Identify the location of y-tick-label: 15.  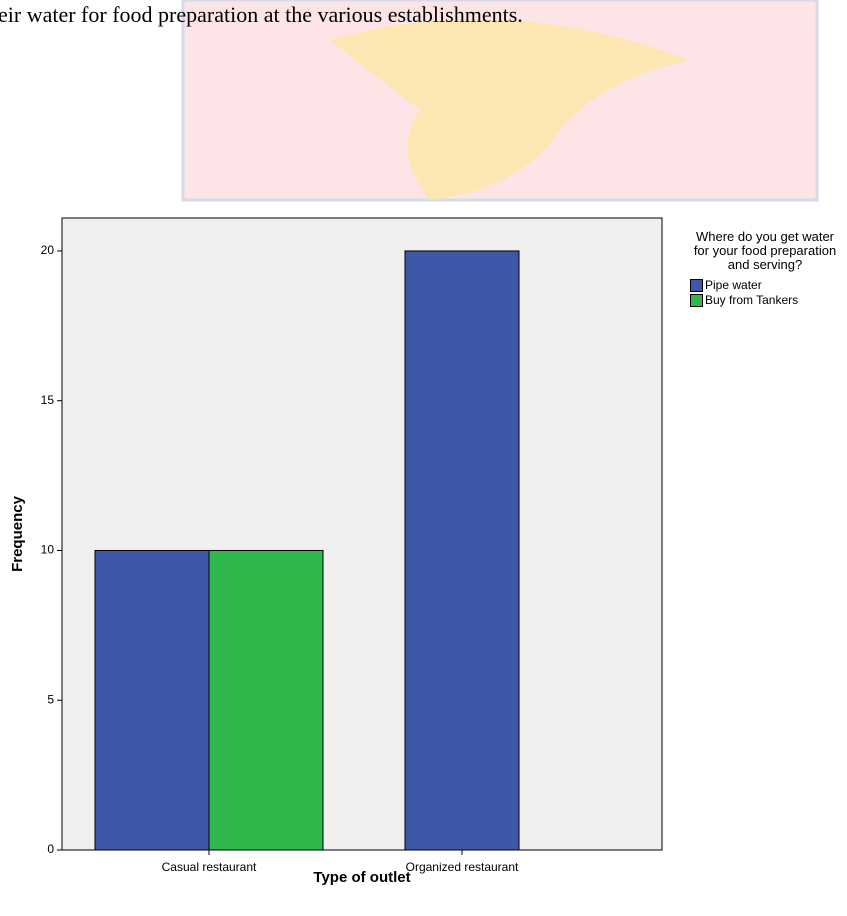
(48, 400).